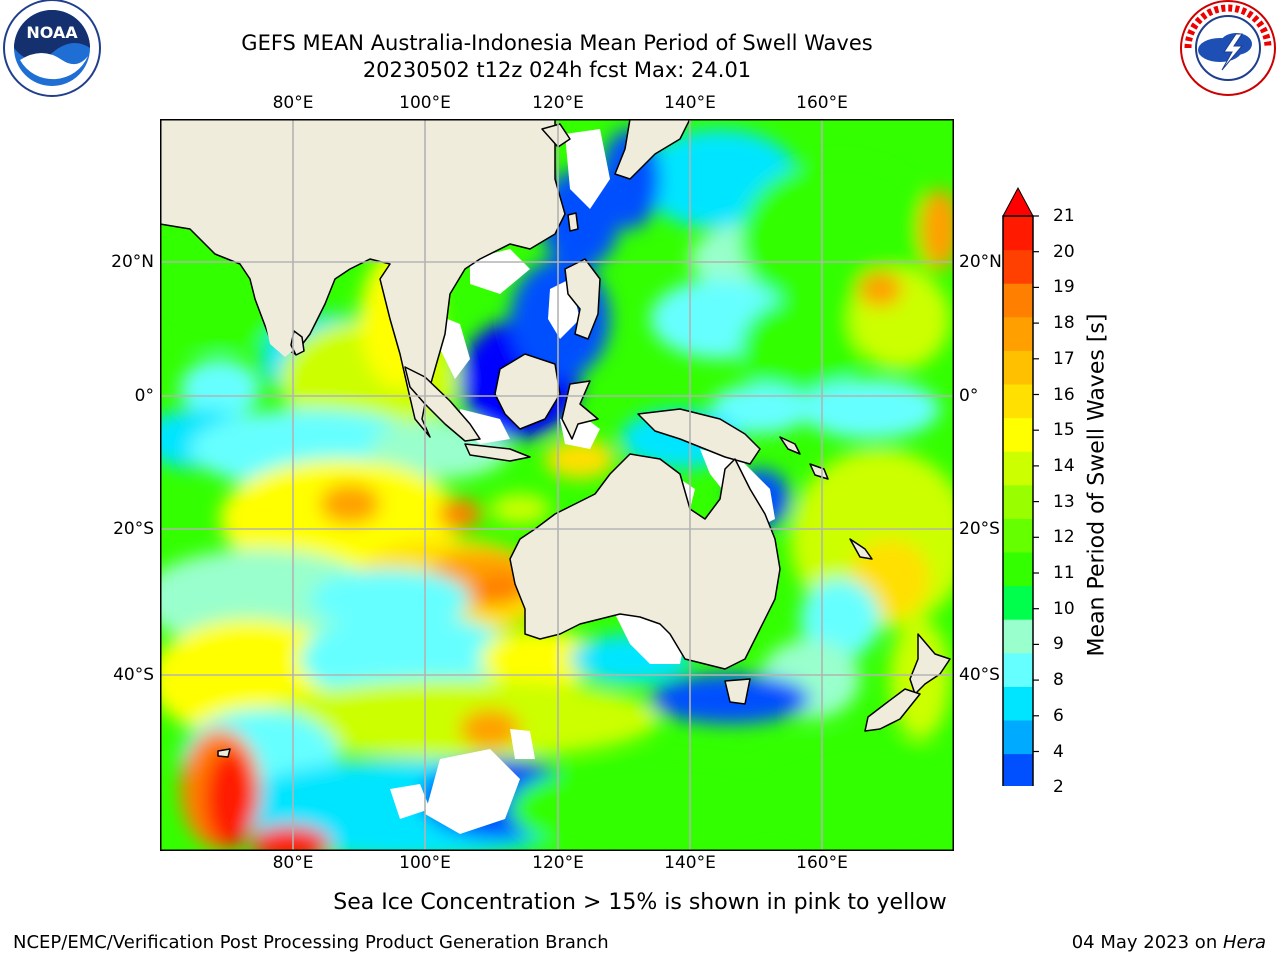  What do you see at coordinates (558, 863) in the screenshot?
I see `lon-tick-bottom: 120°E` at bounding box center [558, 863].